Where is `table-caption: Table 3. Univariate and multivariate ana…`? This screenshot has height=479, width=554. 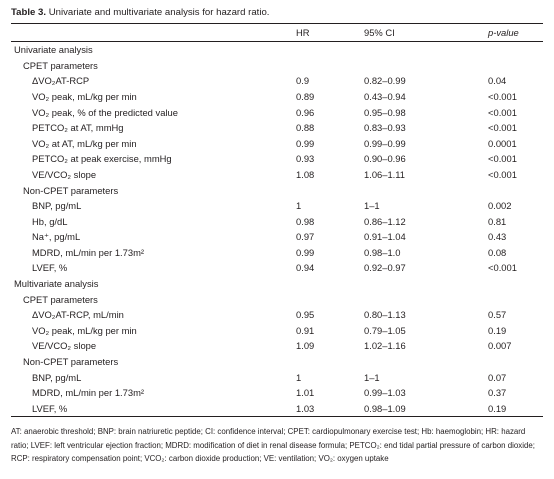
table-caption: Table 3. Univariate and multivariate ana… is located at coordinates (277, 13).